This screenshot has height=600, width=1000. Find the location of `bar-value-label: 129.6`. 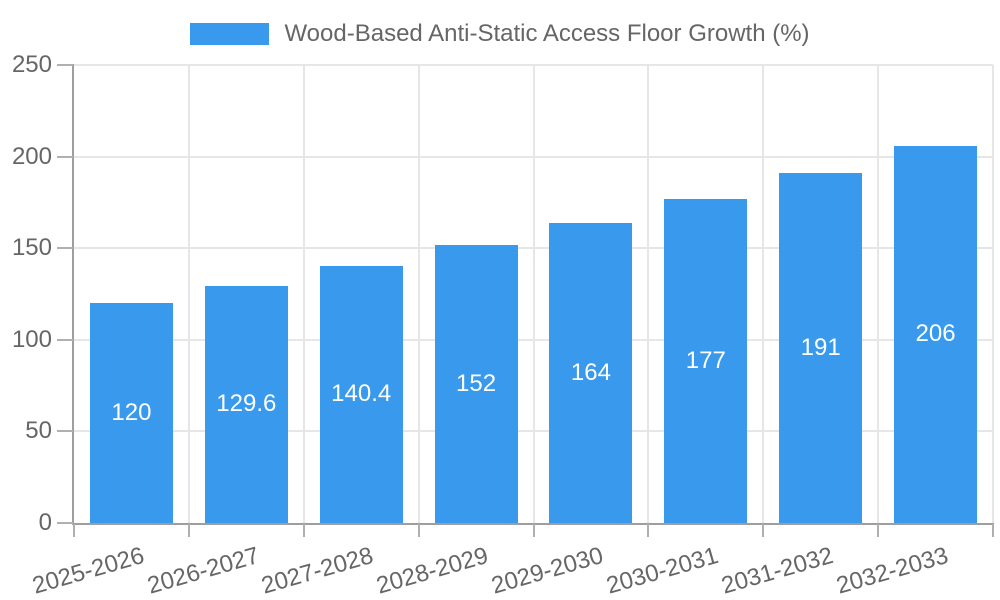

bar-value-label: 129.6 is located at coordinates (246, 404).